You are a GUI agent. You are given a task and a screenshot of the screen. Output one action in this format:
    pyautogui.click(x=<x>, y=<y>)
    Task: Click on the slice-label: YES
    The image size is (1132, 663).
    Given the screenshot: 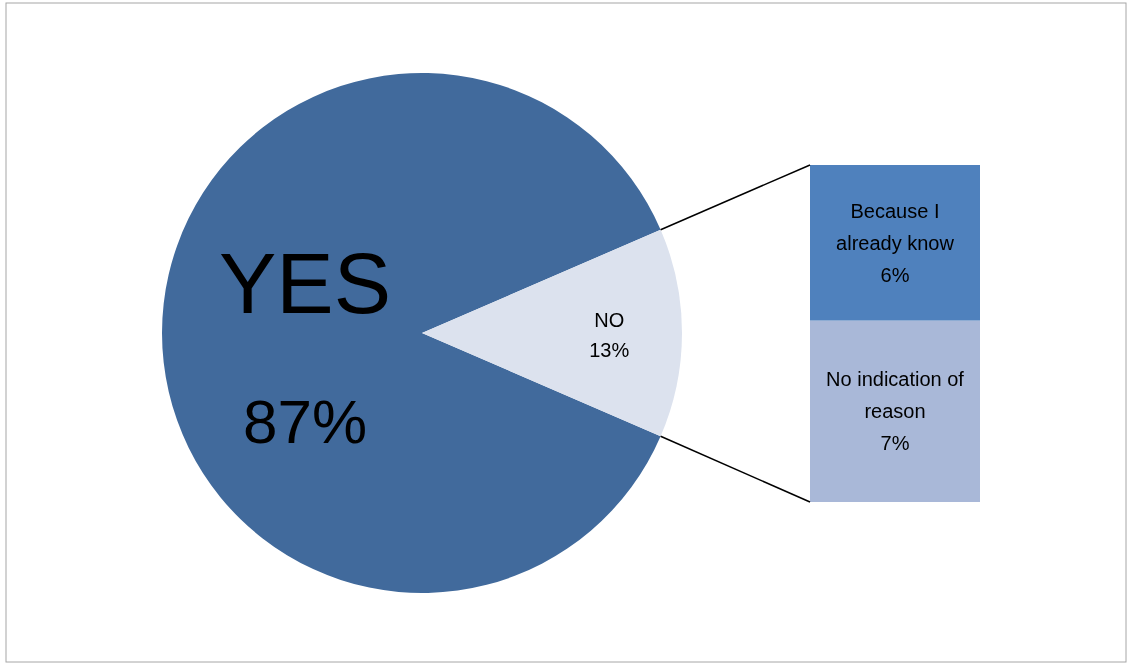 What is the action you would take?
    pyautogui.click(x=305, y=283)
    